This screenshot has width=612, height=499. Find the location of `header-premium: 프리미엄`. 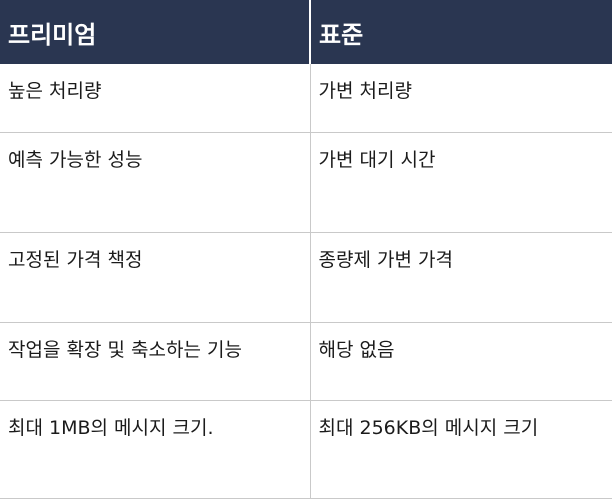

header-premium: 프리미엄 is located at coordinates (155, 32).